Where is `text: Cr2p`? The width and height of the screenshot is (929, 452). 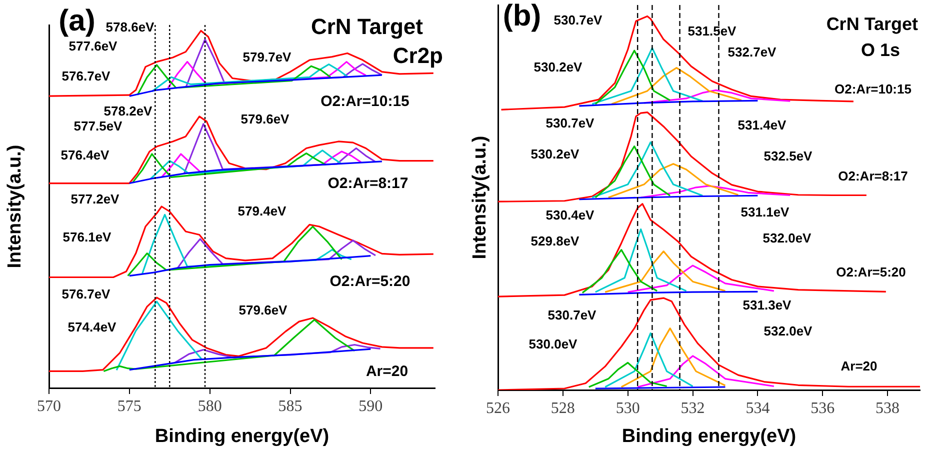 text: Cr2p is located at coordinates (417, 55).